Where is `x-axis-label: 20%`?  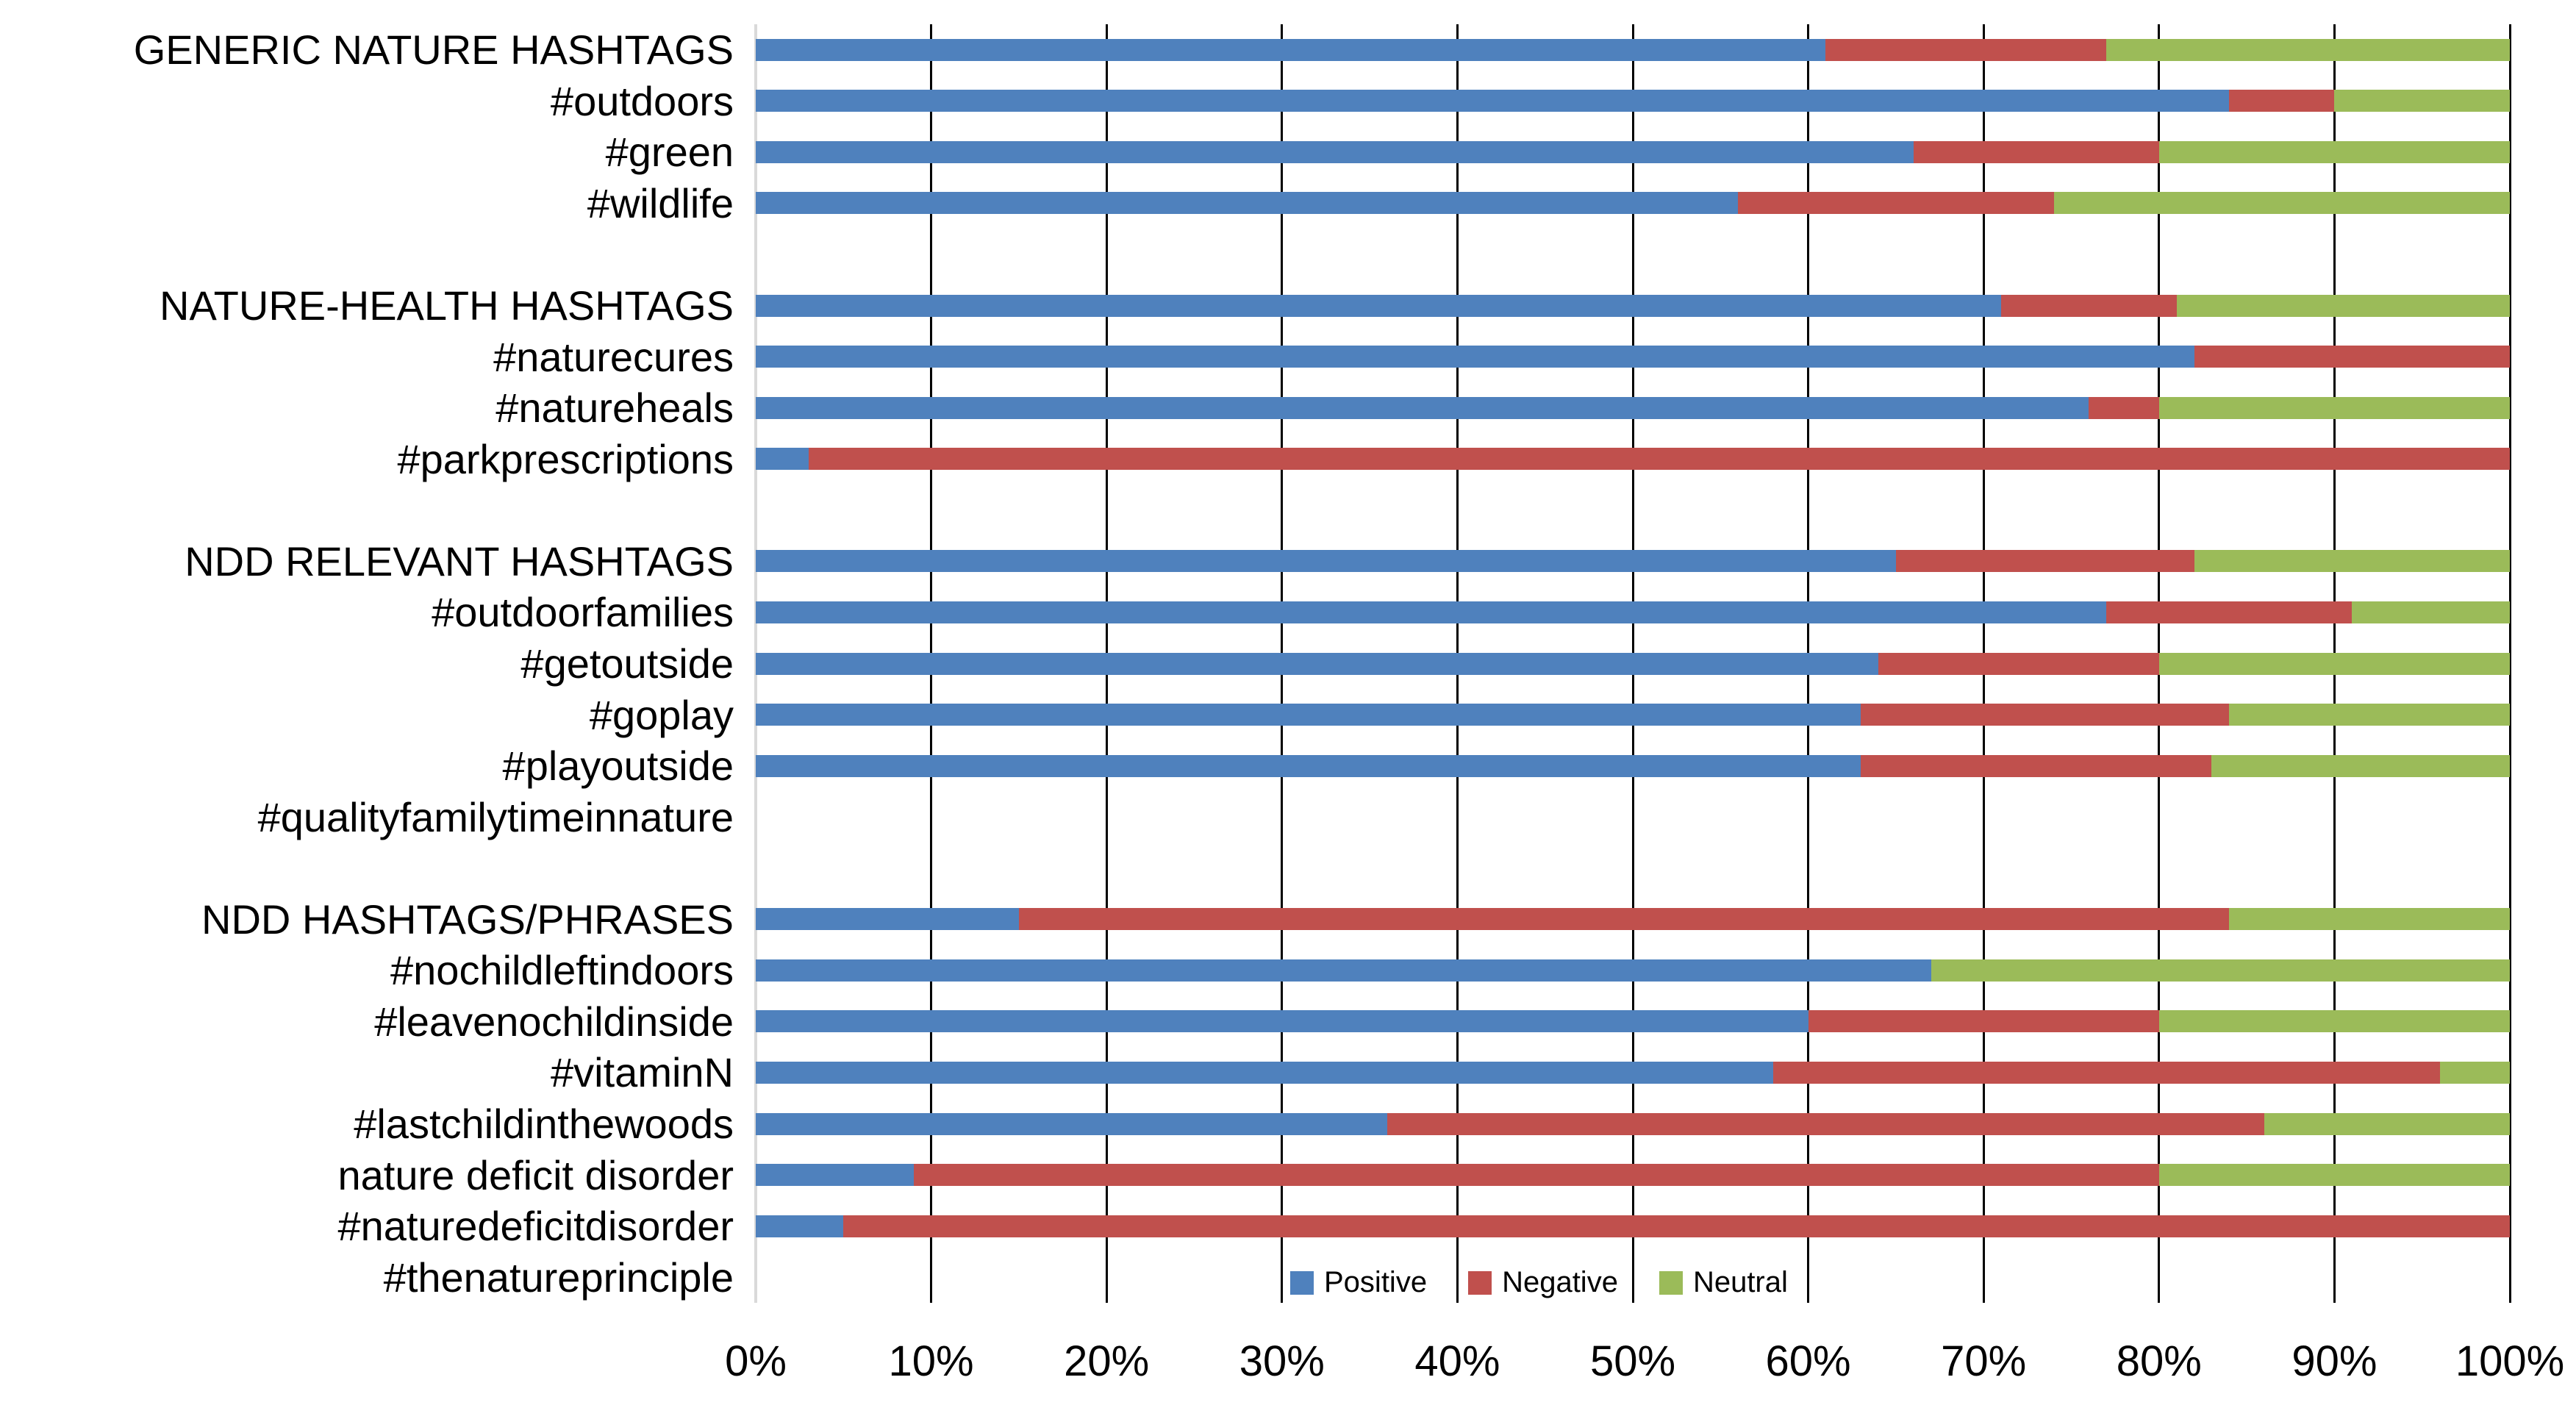
x-axis-label: 20% is located at coordinates (1107, 1361).